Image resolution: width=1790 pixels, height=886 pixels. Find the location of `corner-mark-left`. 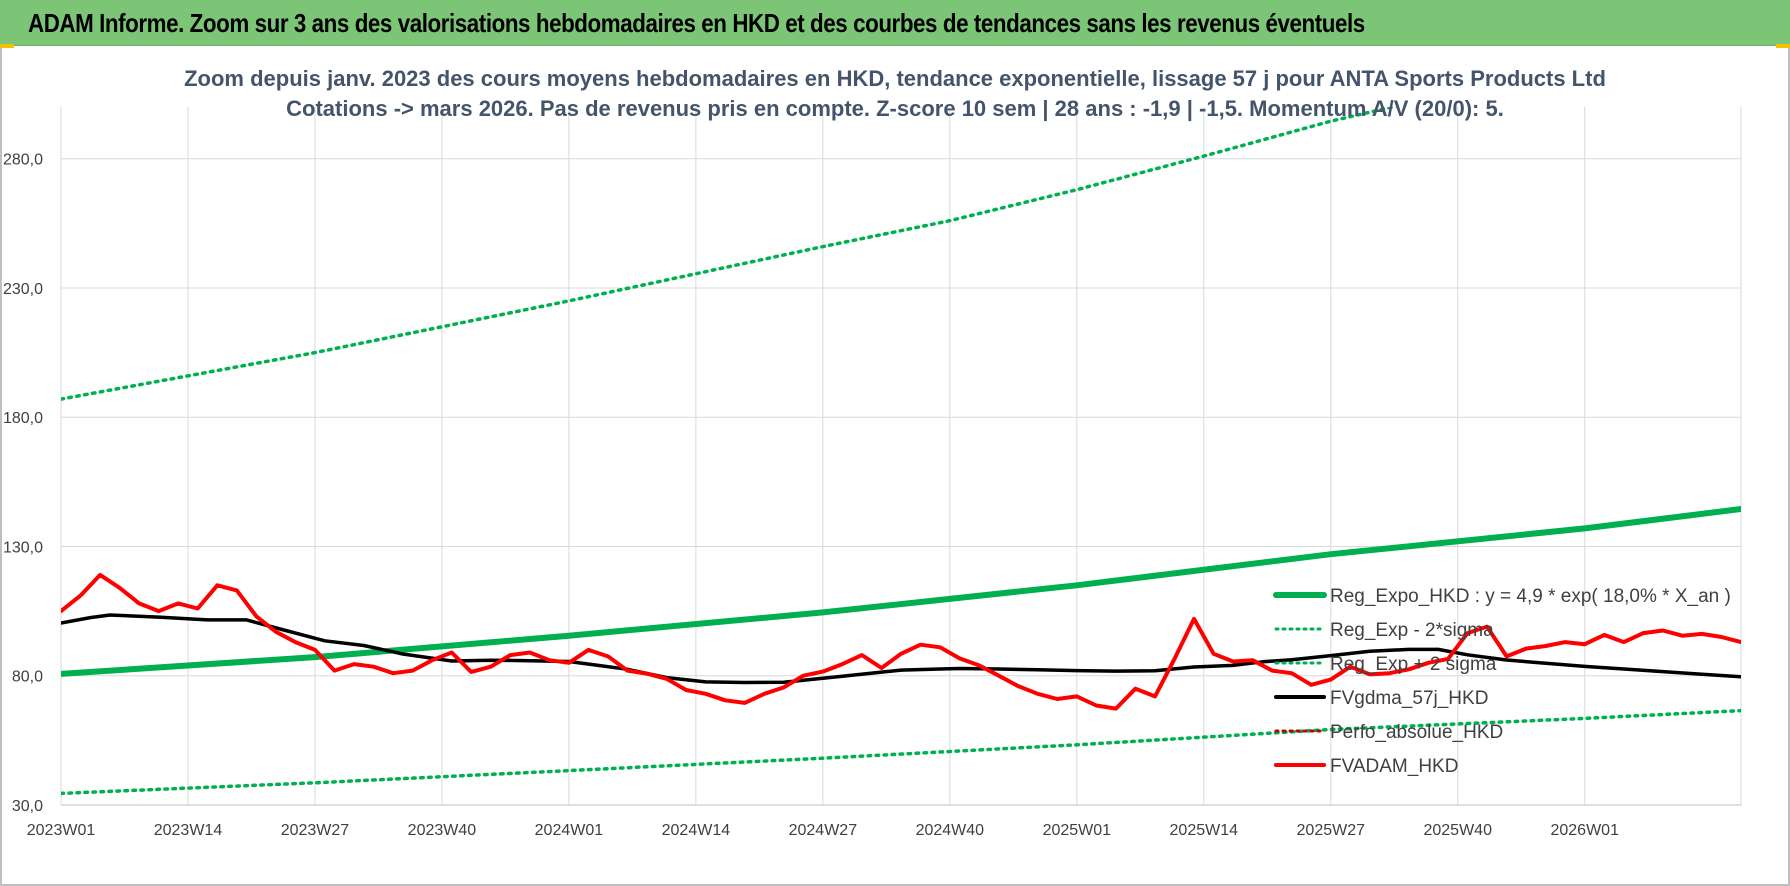

corner-mark-left is located at coordinates (7, 46).